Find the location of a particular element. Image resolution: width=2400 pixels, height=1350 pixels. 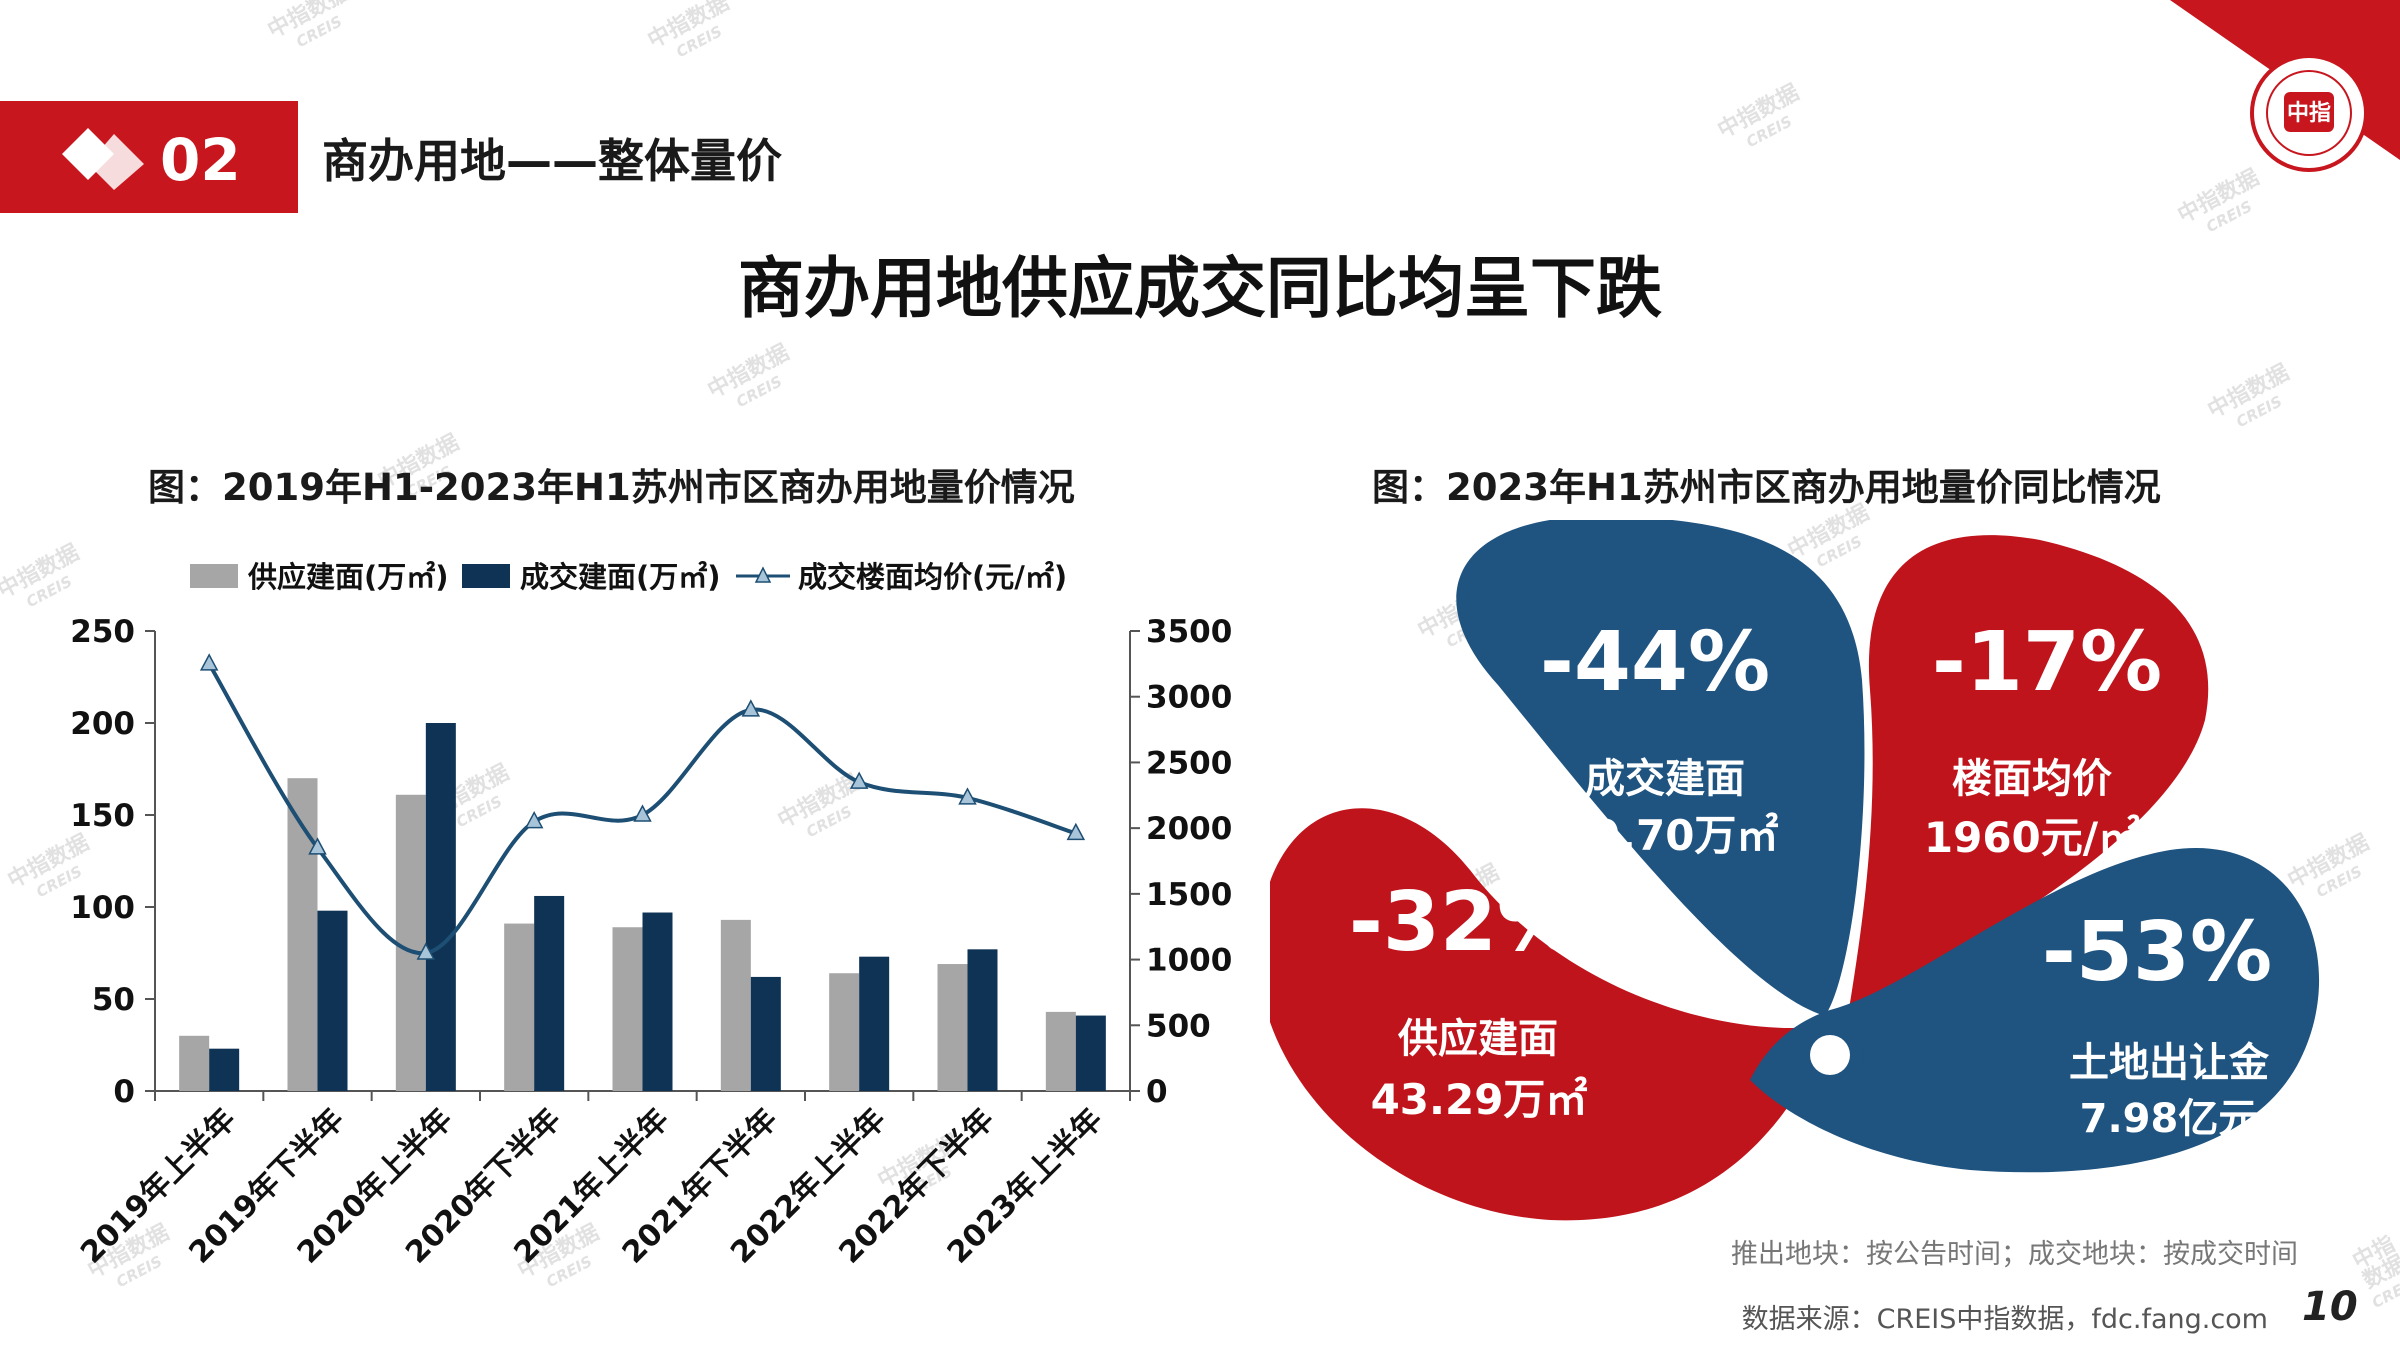

svg-text: 中指 is located at coordinates (2309, 113).